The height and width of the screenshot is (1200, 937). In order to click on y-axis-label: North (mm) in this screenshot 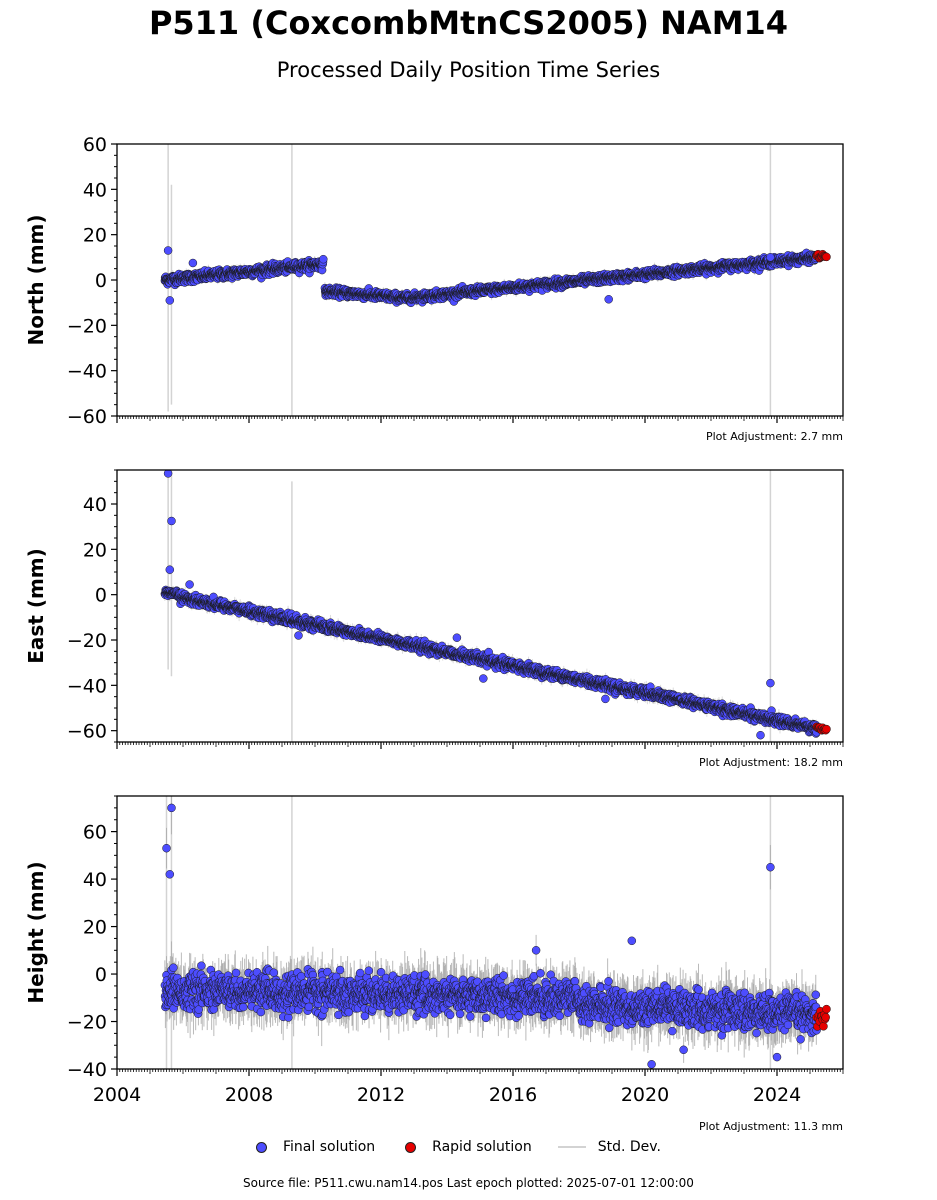, I will do `click(36, 279)`.